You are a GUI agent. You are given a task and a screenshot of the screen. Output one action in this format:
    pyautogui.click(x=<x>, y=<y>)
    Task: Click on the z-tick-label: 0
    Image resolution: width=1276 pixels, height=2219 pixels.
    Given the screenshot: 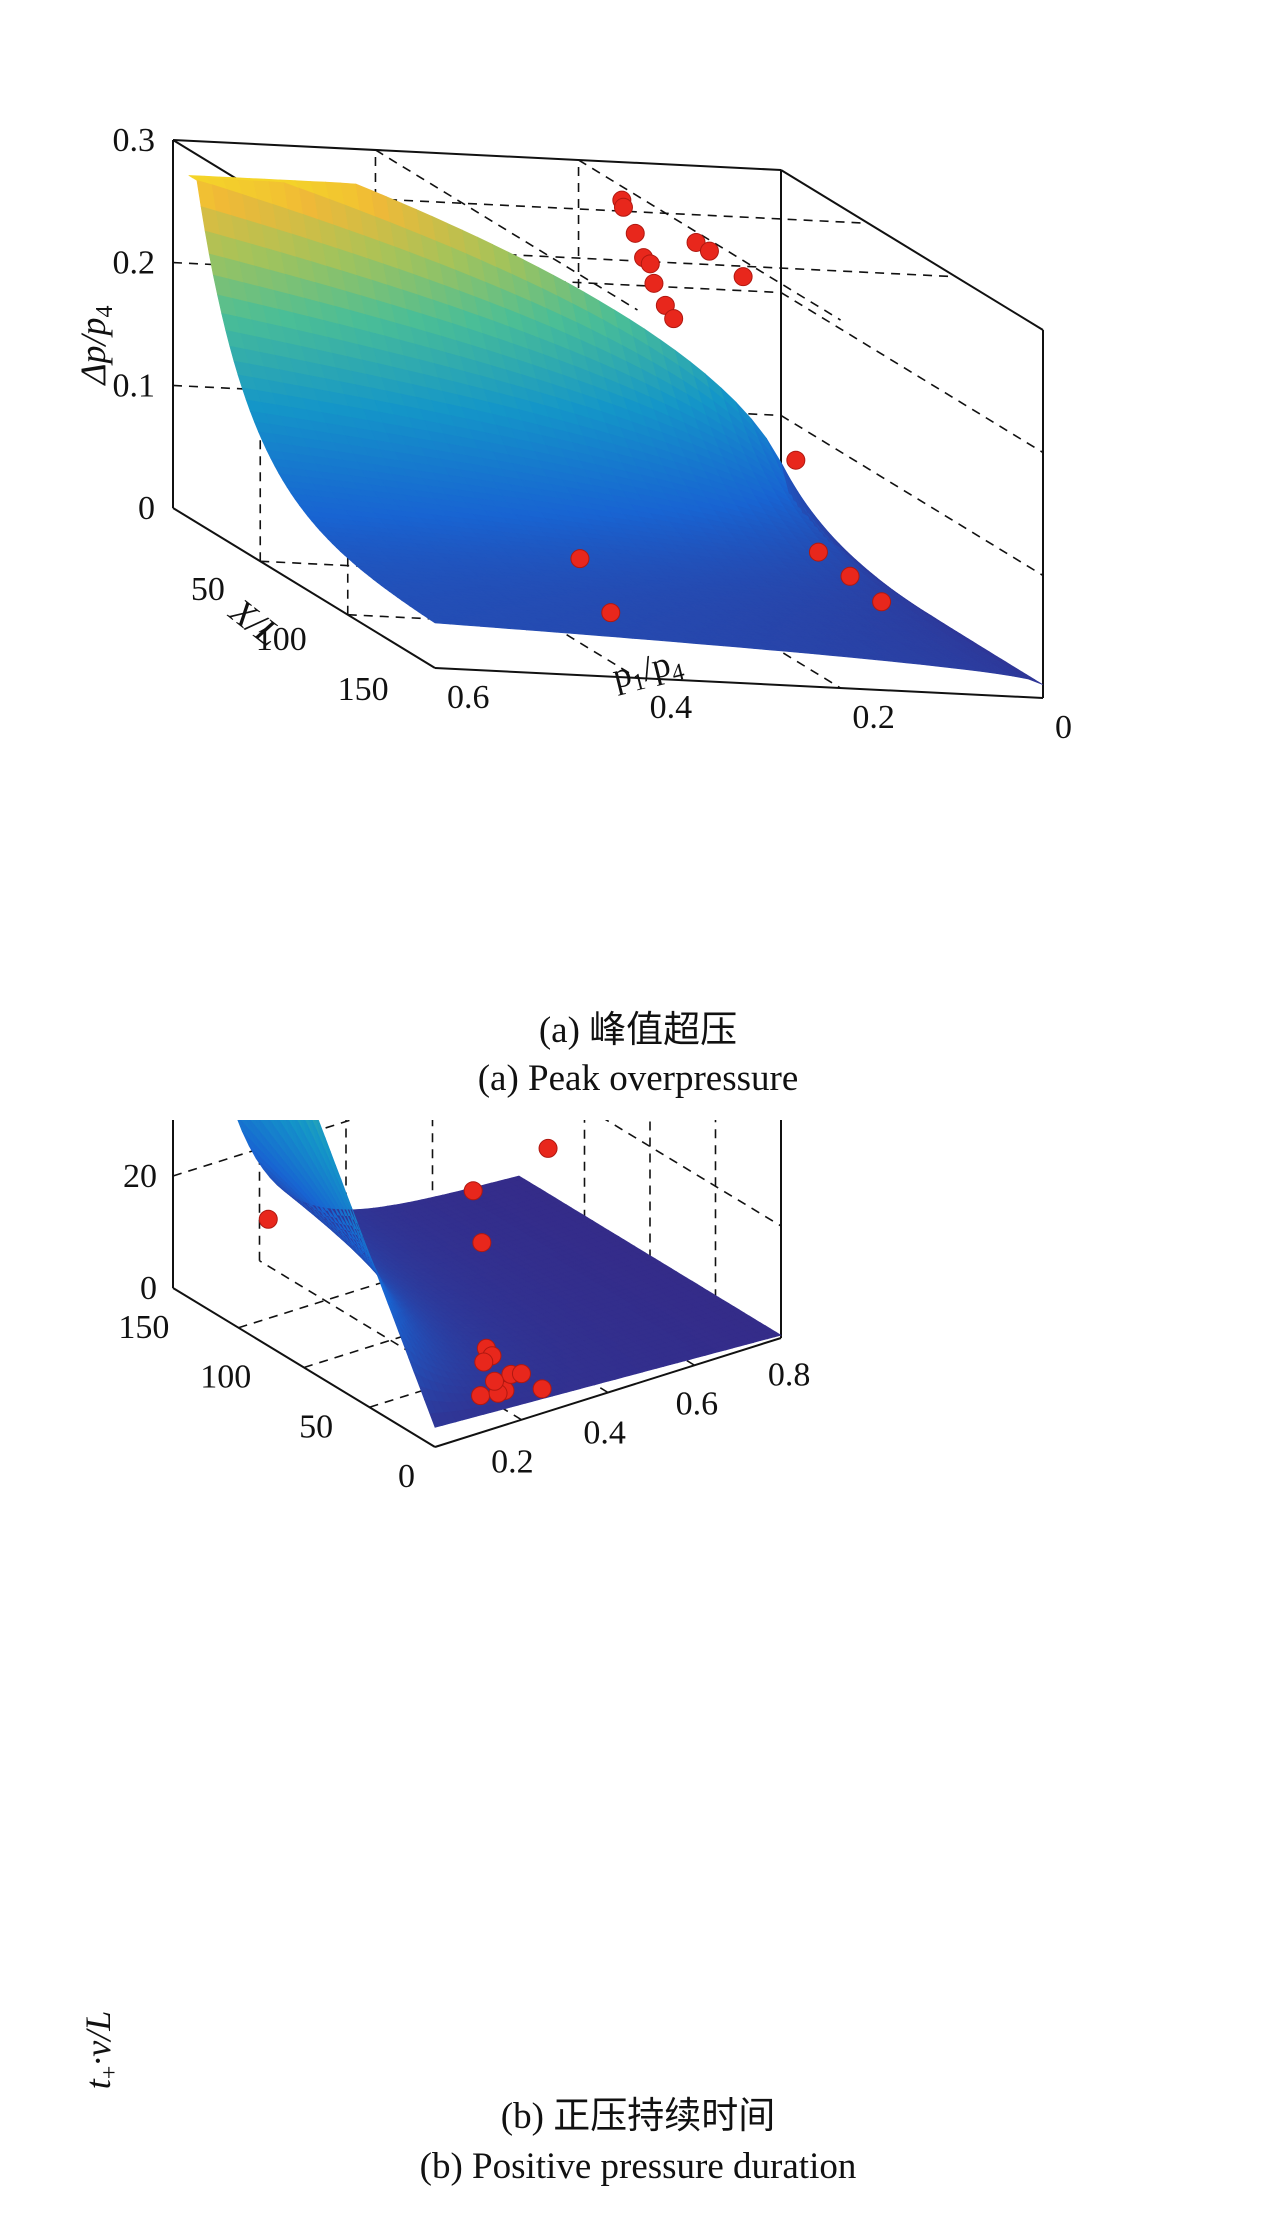 What is the action you would take?
    pyautogui.click(x=146, y=508)
    